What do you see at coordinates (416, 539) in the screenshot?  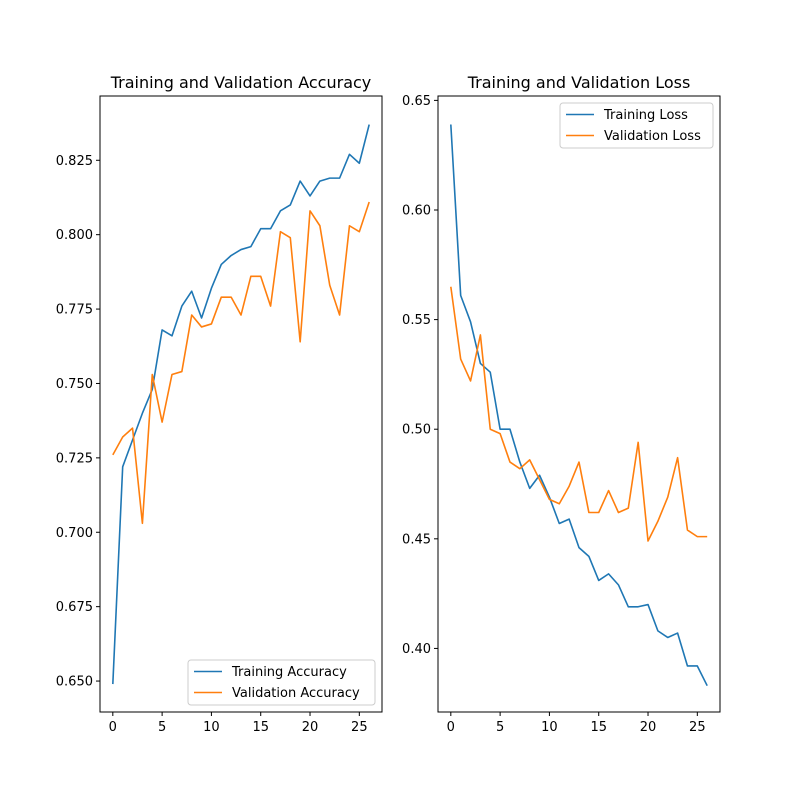 I see `y-tick-label: 0.45` at bounding box center [416, 539].